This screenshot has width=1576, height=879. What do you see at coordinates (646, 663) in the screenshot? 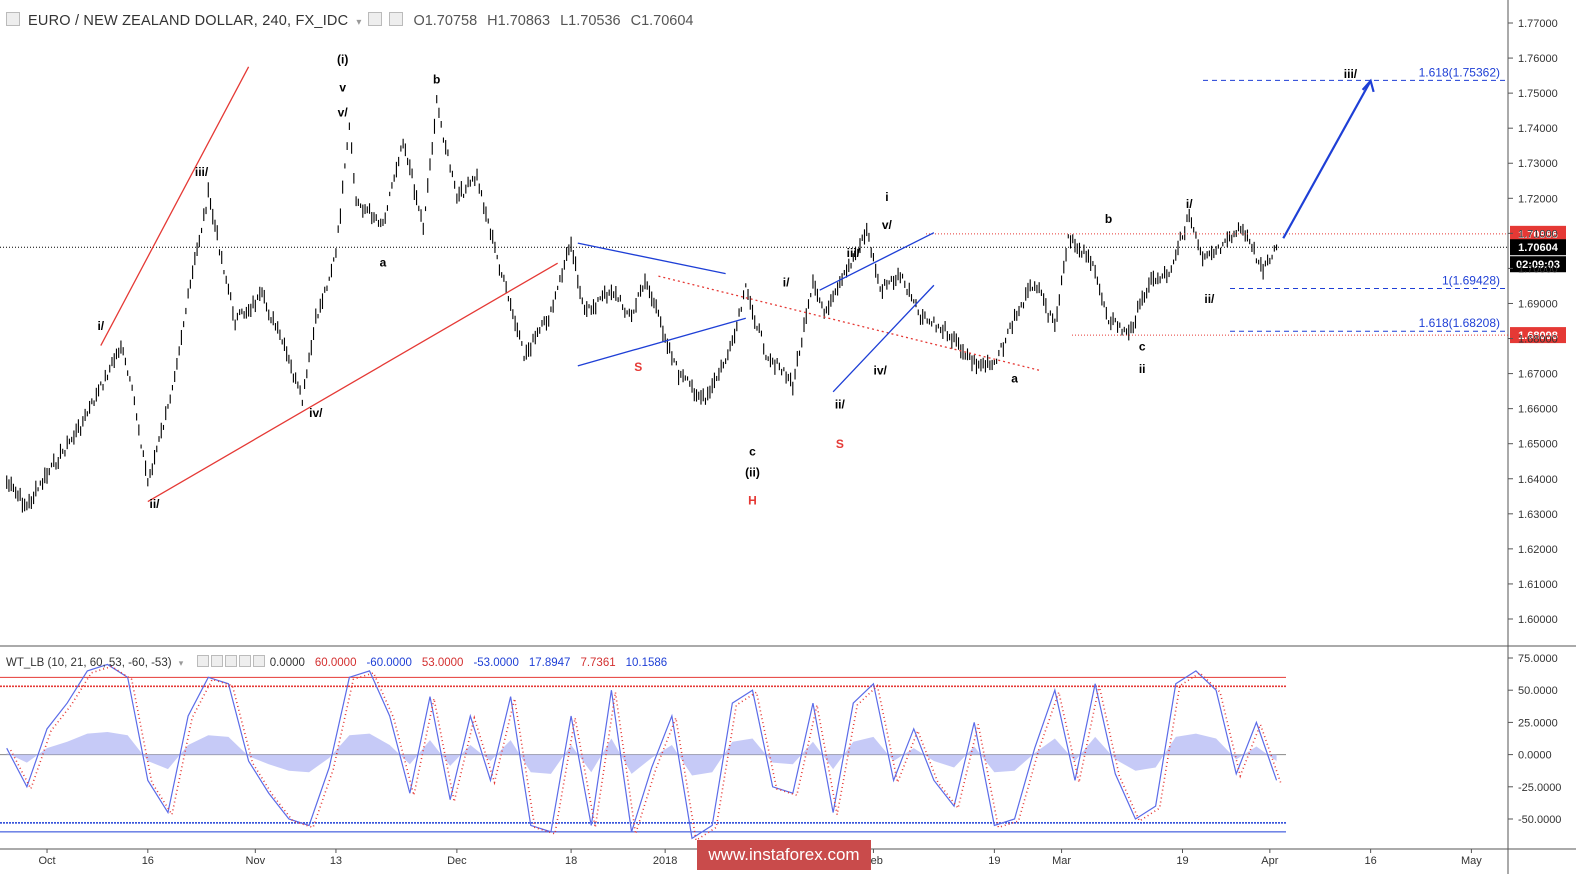
I see `indicator-value: 10.1586` at bounding box center [646, 663].